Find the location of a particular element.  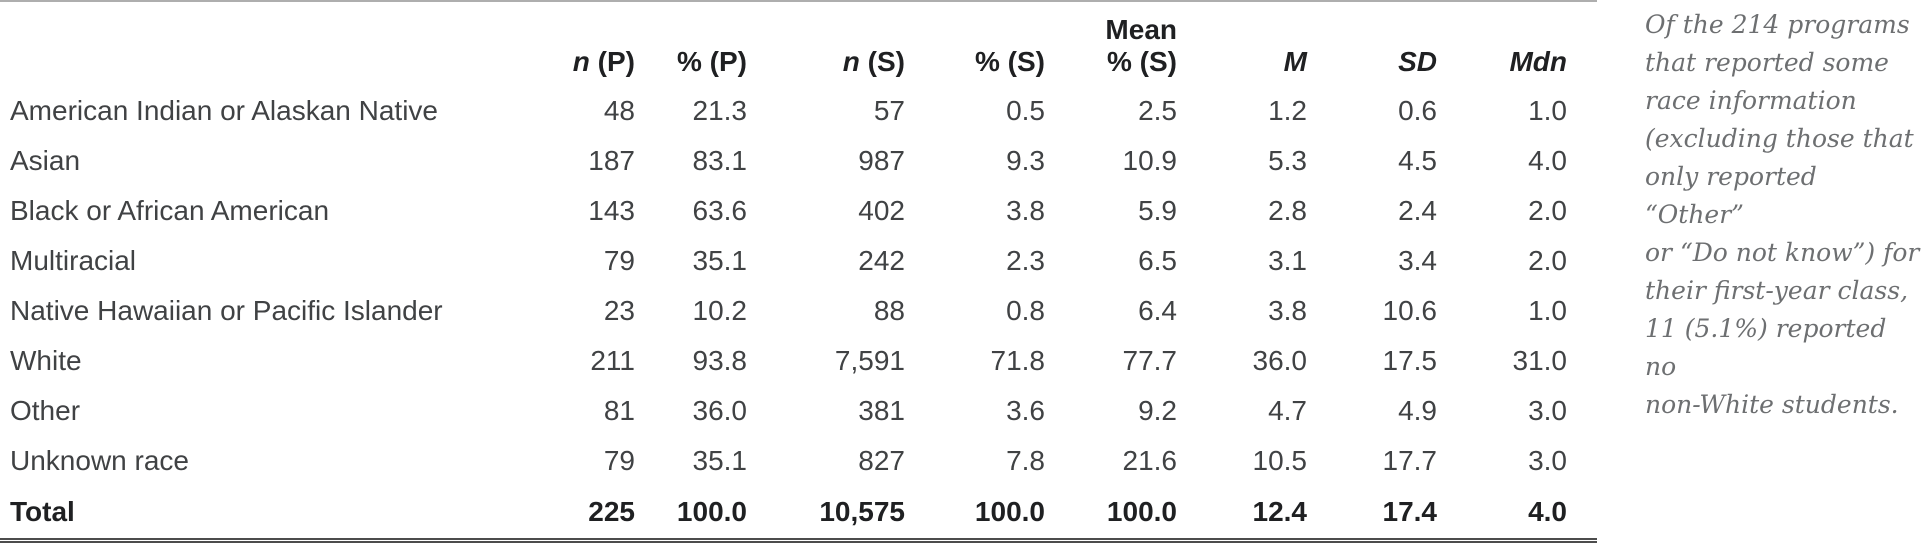

row-label: American Indian or Alaskan Native is located at coordinates (224, 110).